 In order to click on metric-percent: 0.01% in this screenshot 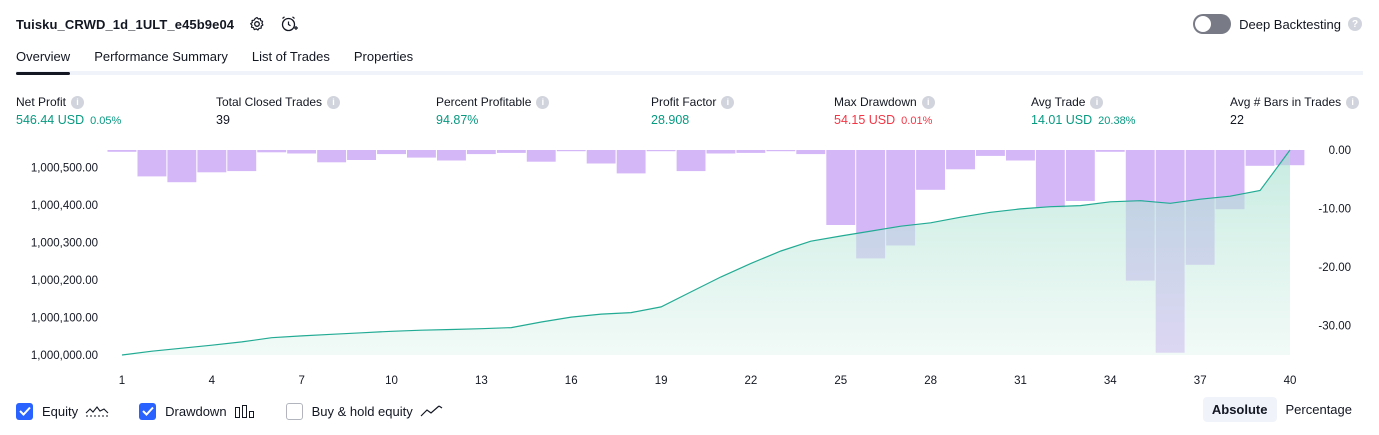, I will do `click(917, 121)`.